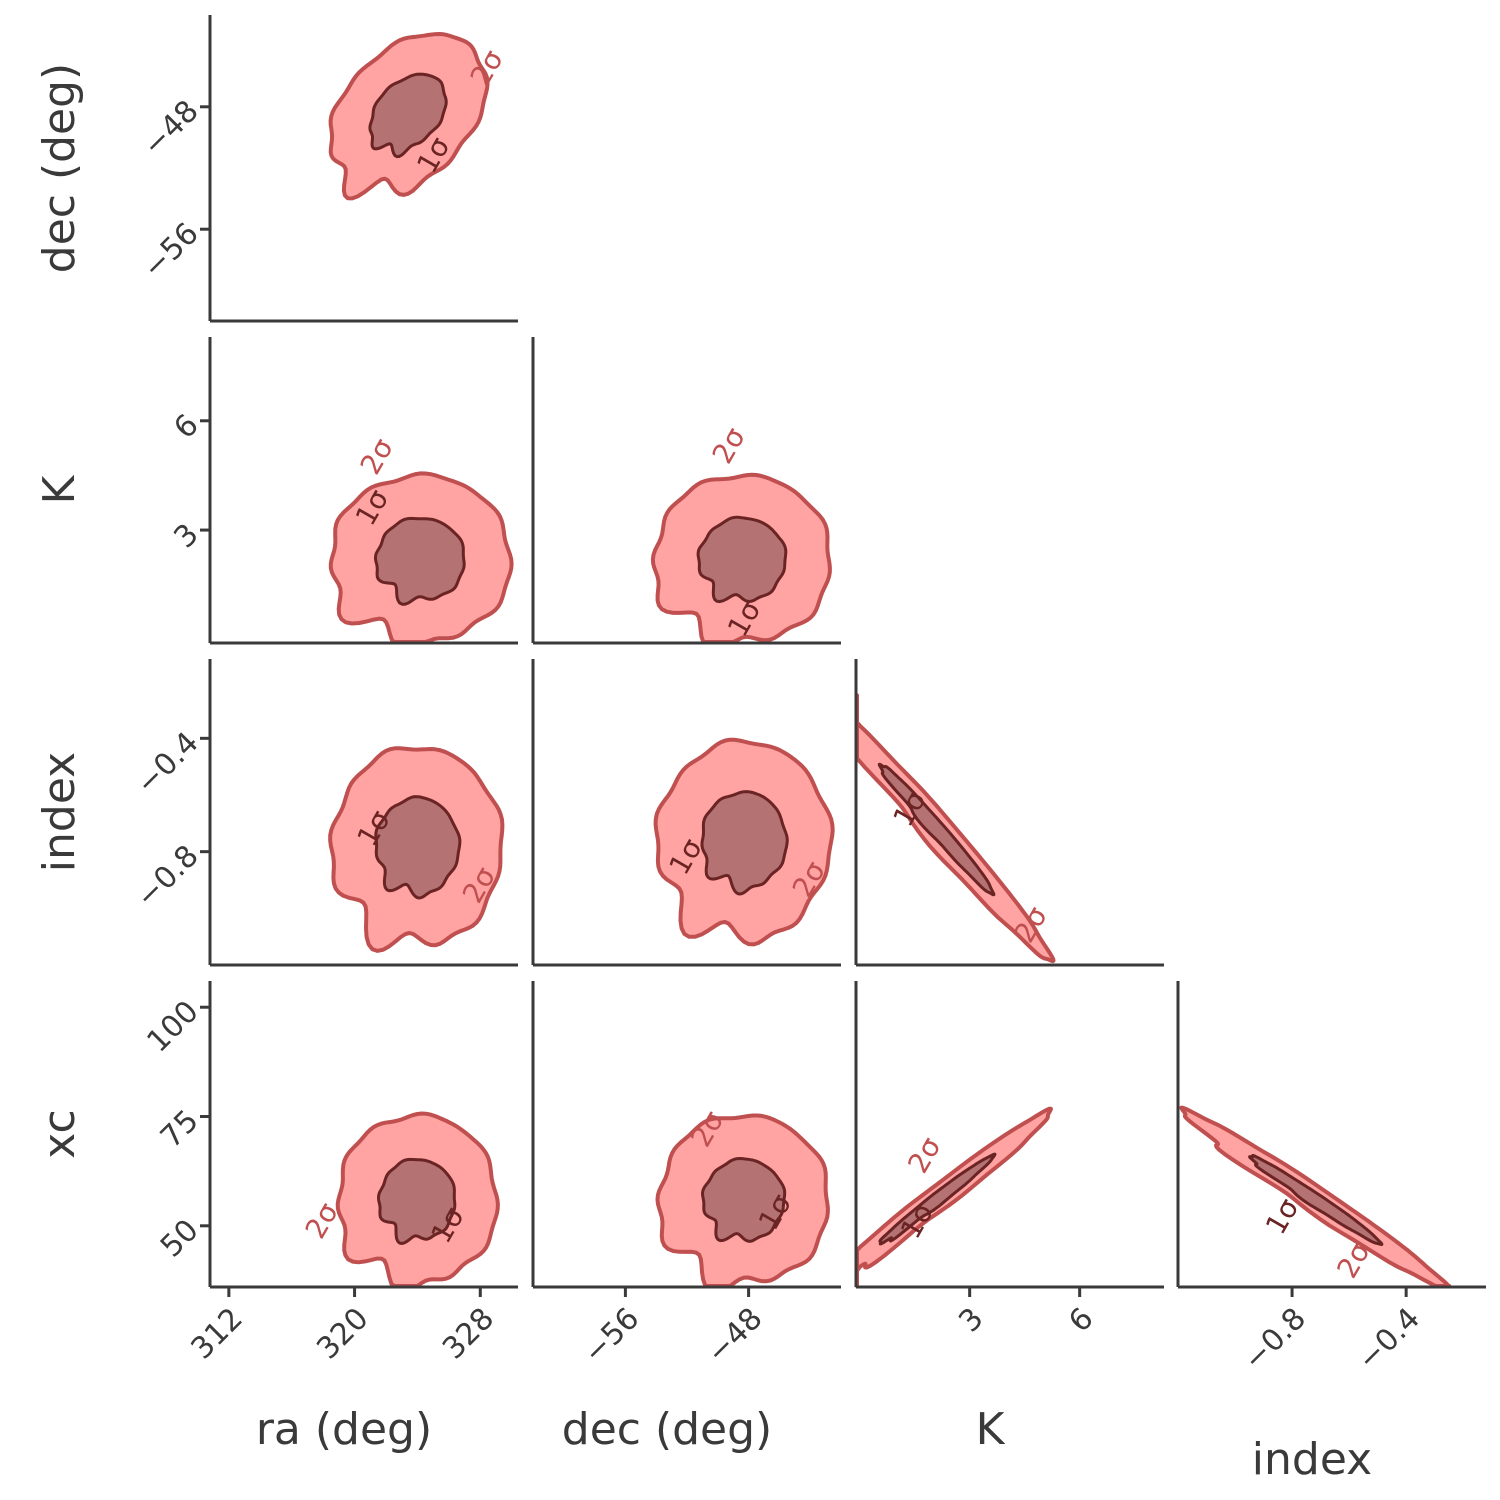  I want to click on y-tick-label: −0.4, so click(167, 763).